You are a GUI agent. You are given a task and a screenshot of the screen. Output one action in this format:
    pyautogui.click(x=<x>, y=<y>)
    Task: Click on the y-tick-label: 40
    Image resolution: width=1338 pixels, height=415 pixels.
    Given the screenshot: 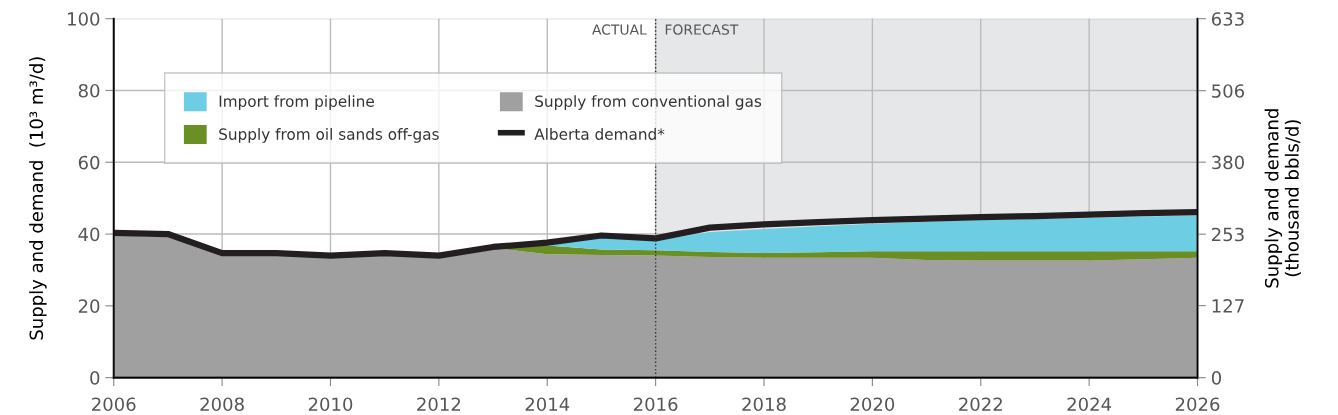 What is the action you would take?
    pyautogui.click(x=89, y=234)
    